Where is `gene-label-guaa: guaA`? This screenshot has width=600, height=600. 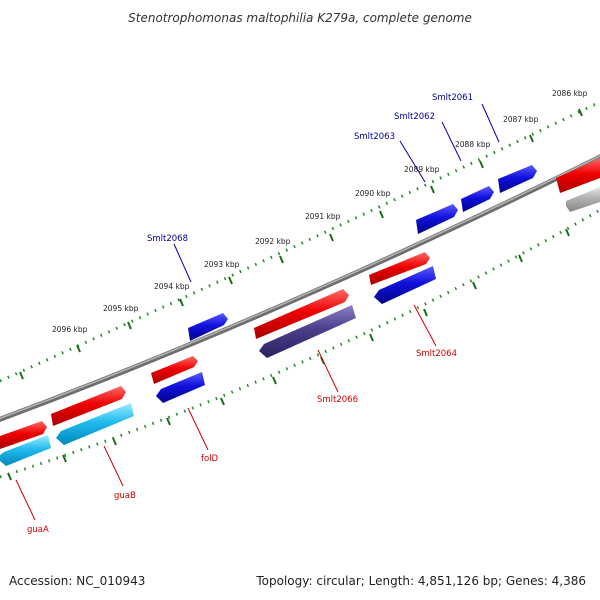 gene-label-guaa: guaA is located at coordinates (38, 530).